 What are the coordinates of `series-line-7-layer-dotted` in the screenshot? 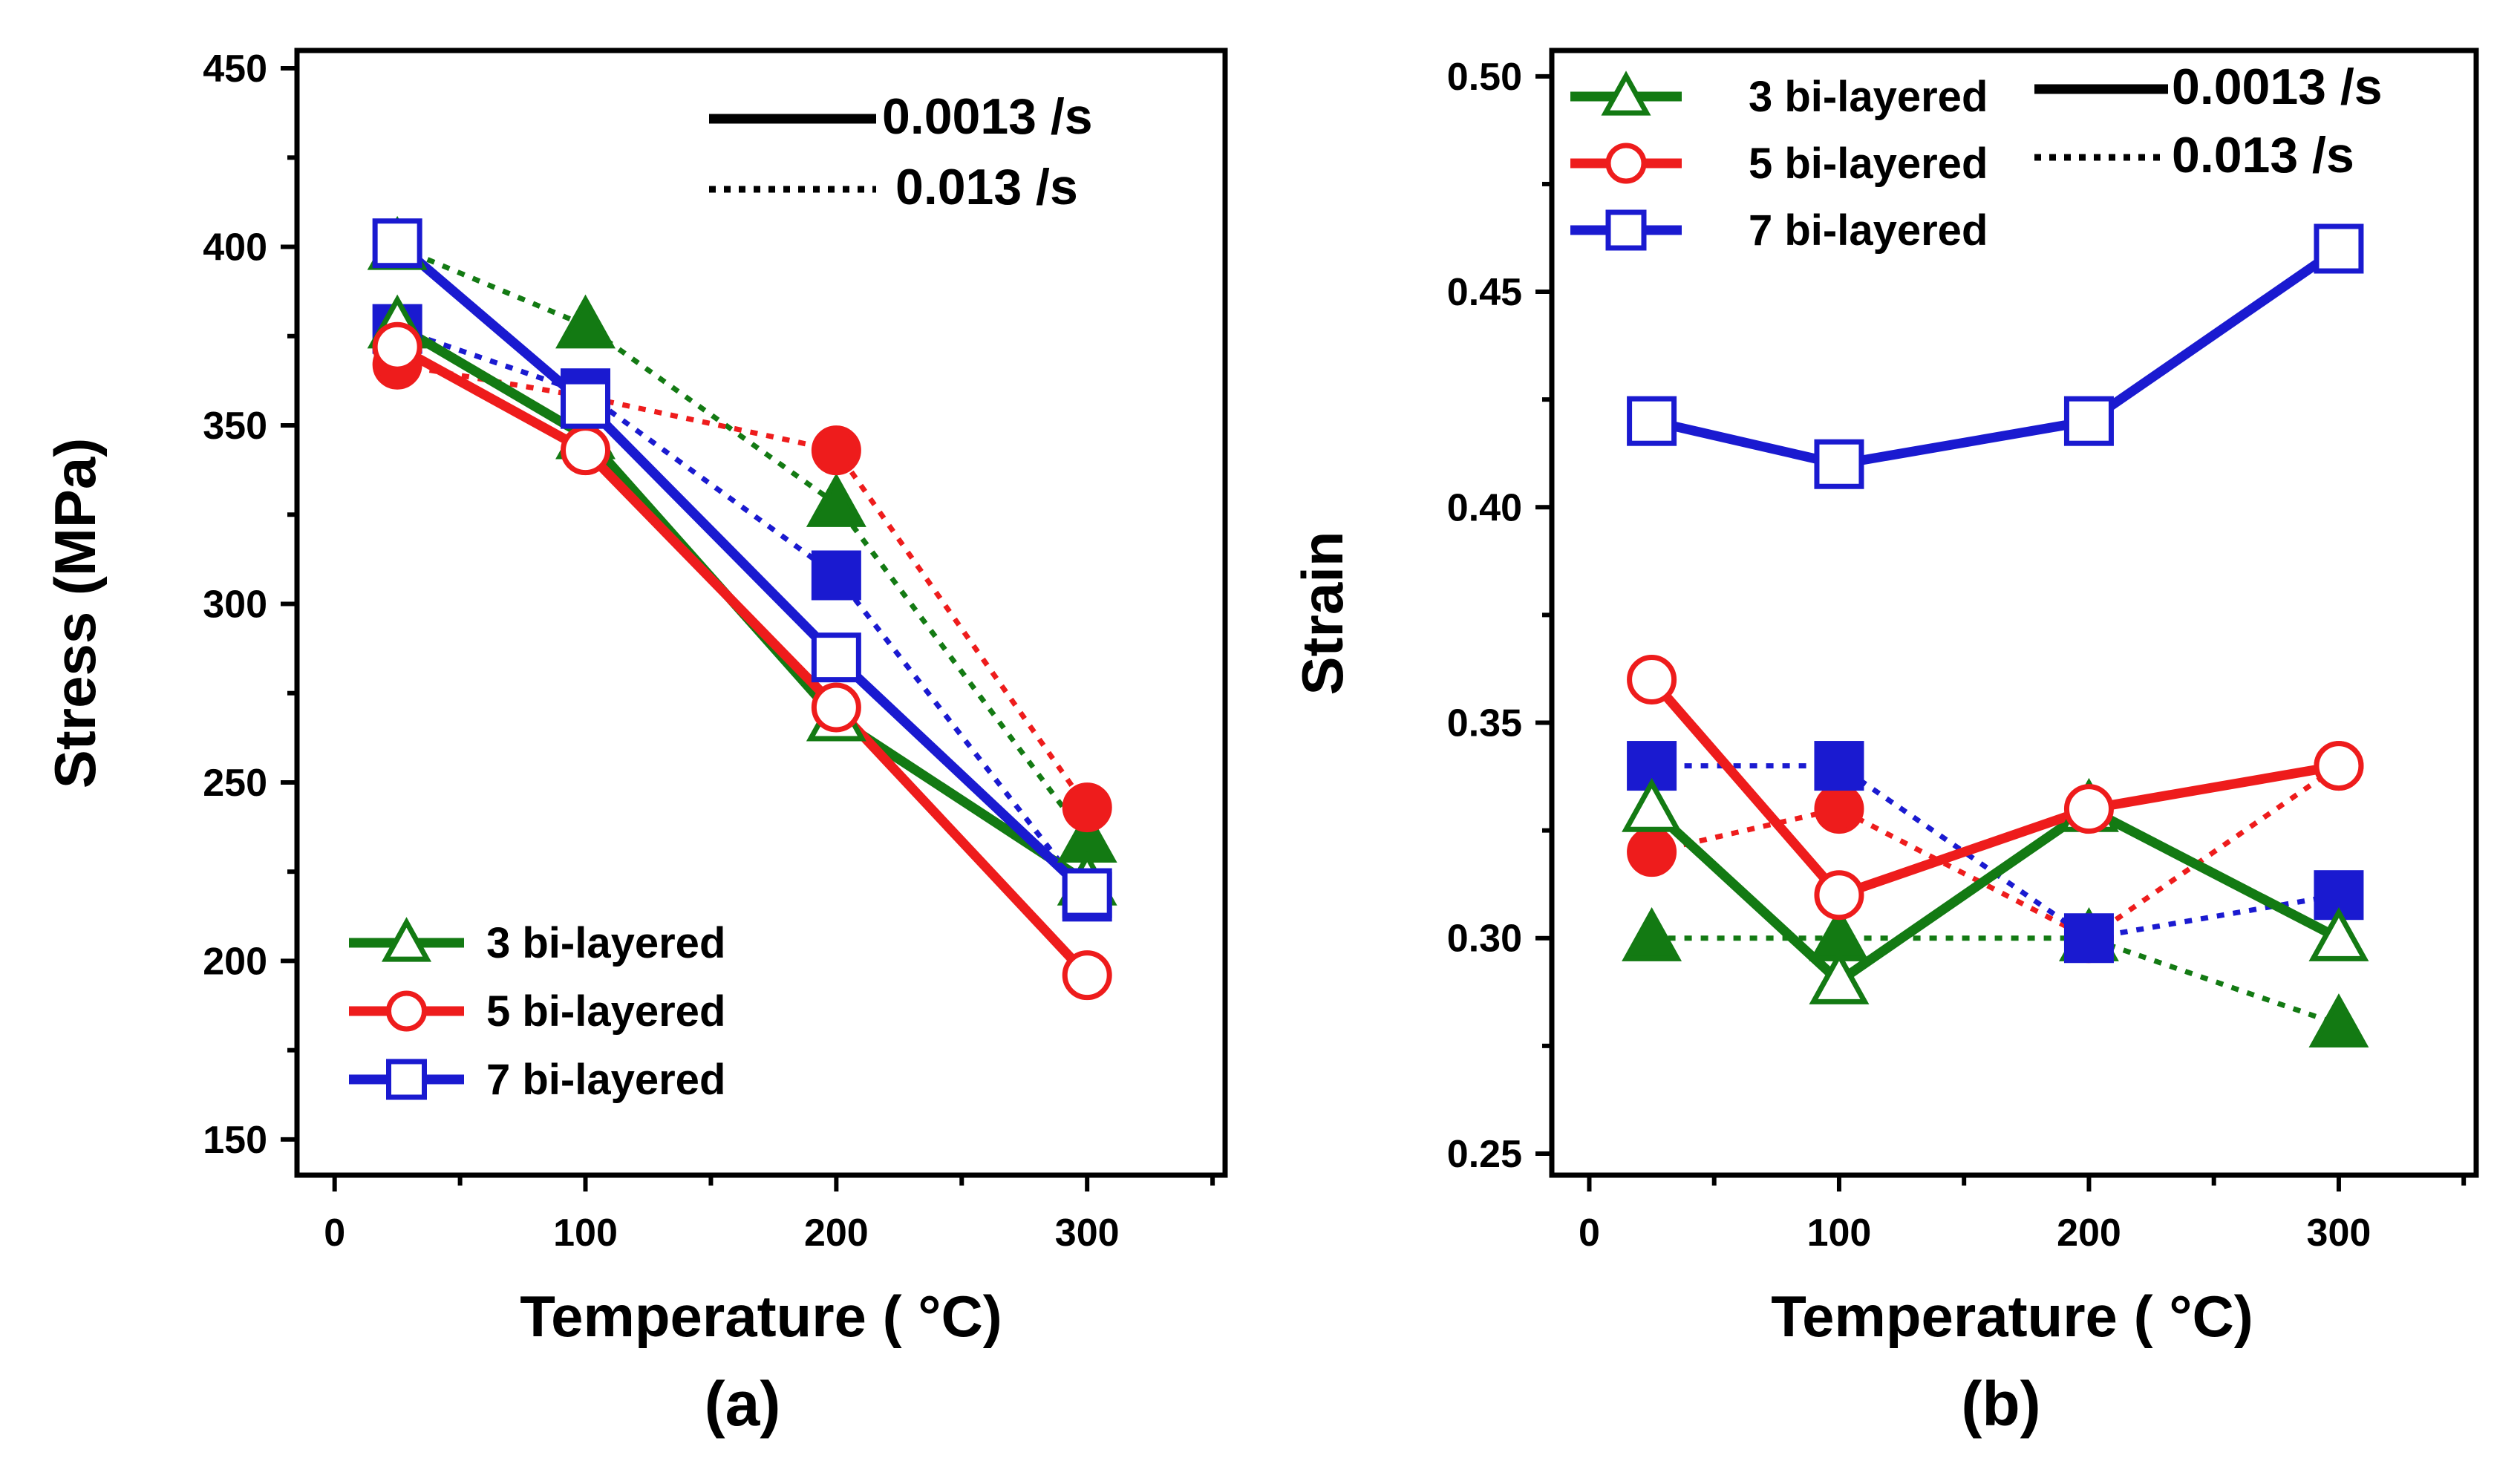 It's located at (743, 612).